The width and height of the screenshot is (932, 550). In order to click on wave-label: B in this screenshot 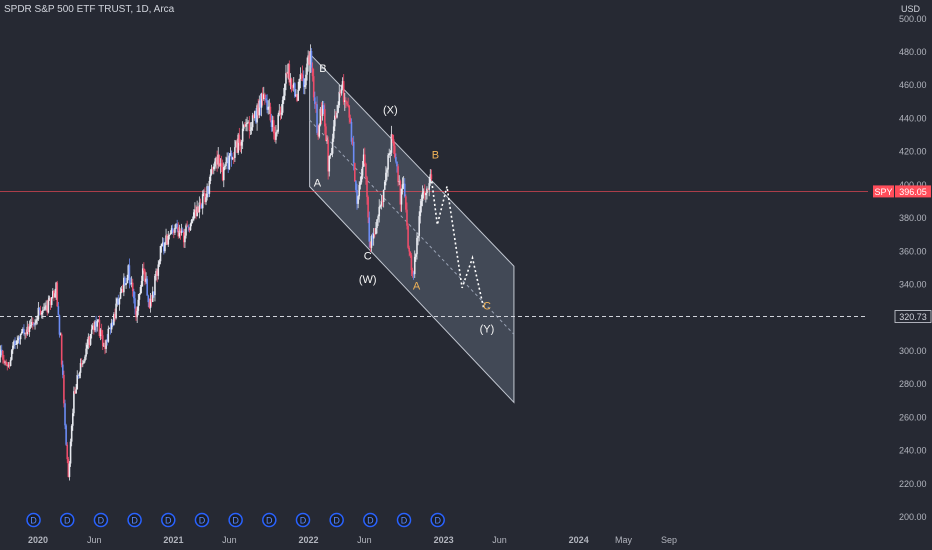, I will do `click(435, 155)`.